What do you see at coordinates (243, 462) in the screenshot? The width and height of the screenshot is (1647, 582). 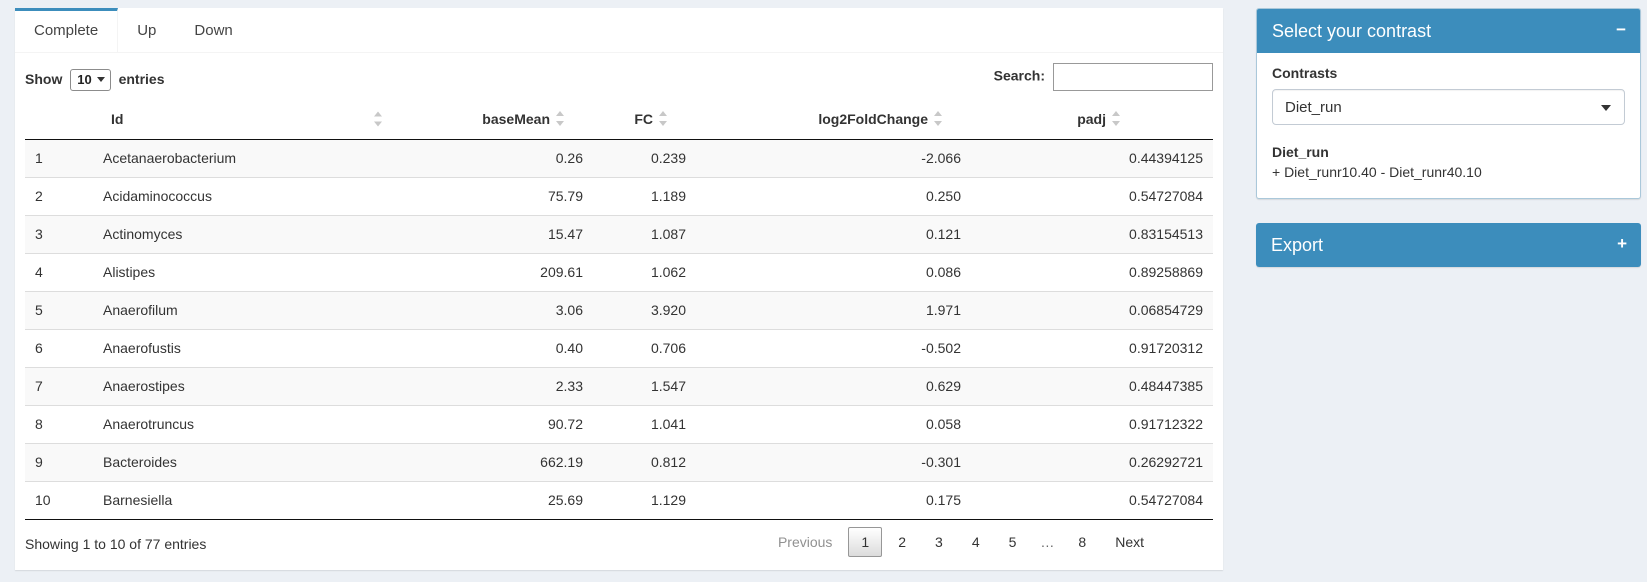 I see `cell-id: Bacteroides` at bounding box center [243, 462].